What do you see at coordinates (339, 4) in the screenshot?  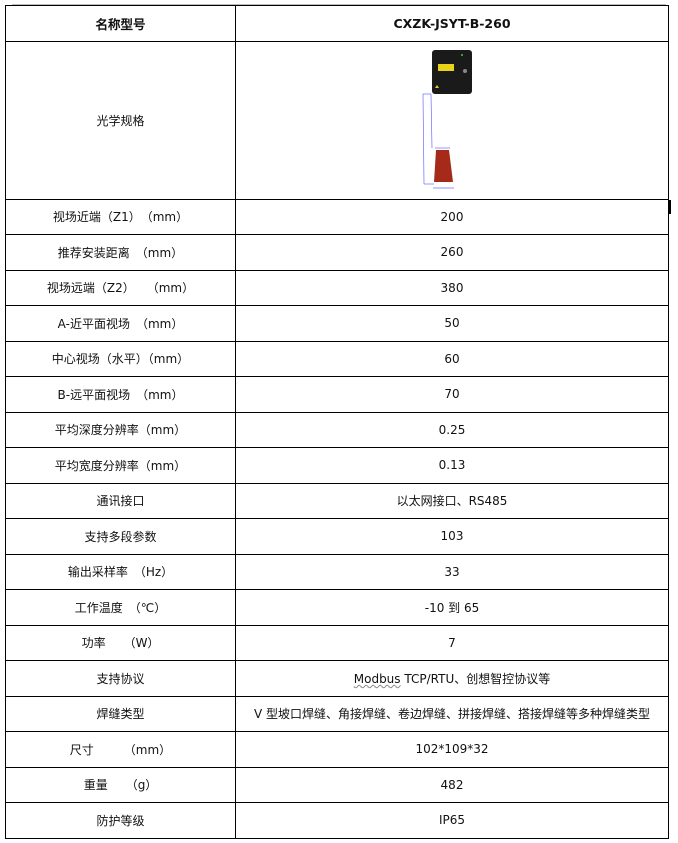 I see `page-top-rule` at bounding box center [339, 4].